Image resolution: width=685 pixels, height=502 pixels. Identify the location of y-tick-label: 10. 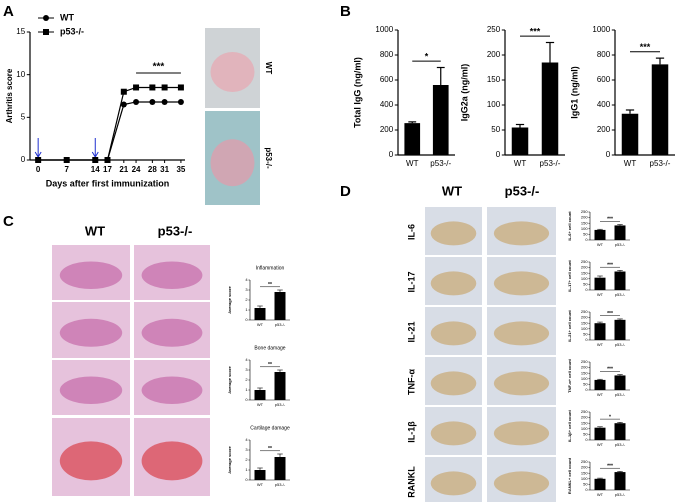
(20, 74).